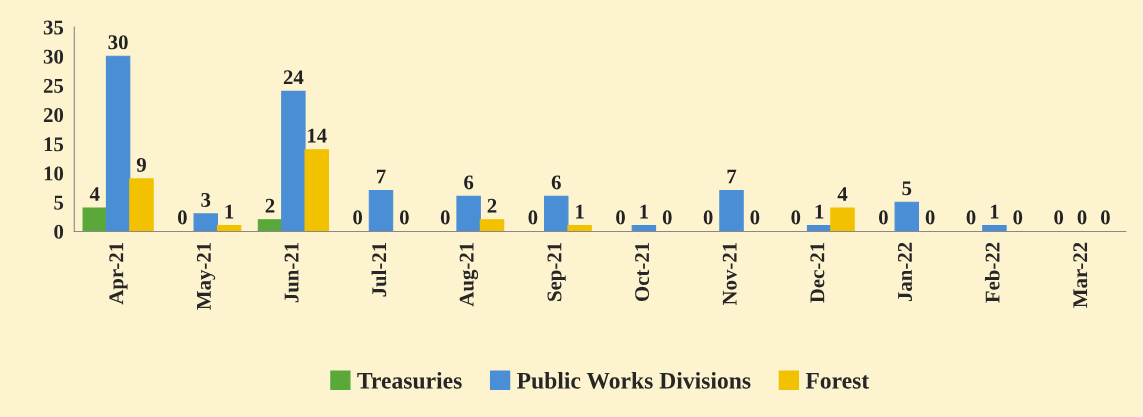  What do you see at coordinates (992, 272) in the screenshot?
I see `x-tick-label: Feb-22` at bounding box center [992, 272].